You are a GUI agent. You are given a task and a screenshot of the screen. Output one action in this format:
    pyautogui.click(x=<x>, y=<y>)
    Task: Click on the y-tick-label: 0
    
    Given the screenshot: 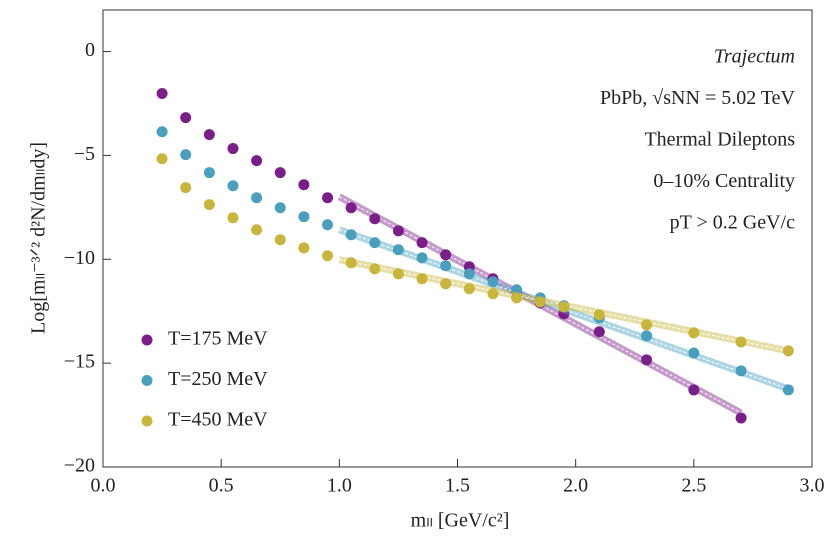 What is the action you would take?
    pyautogui.click(x=90, y=50)
    